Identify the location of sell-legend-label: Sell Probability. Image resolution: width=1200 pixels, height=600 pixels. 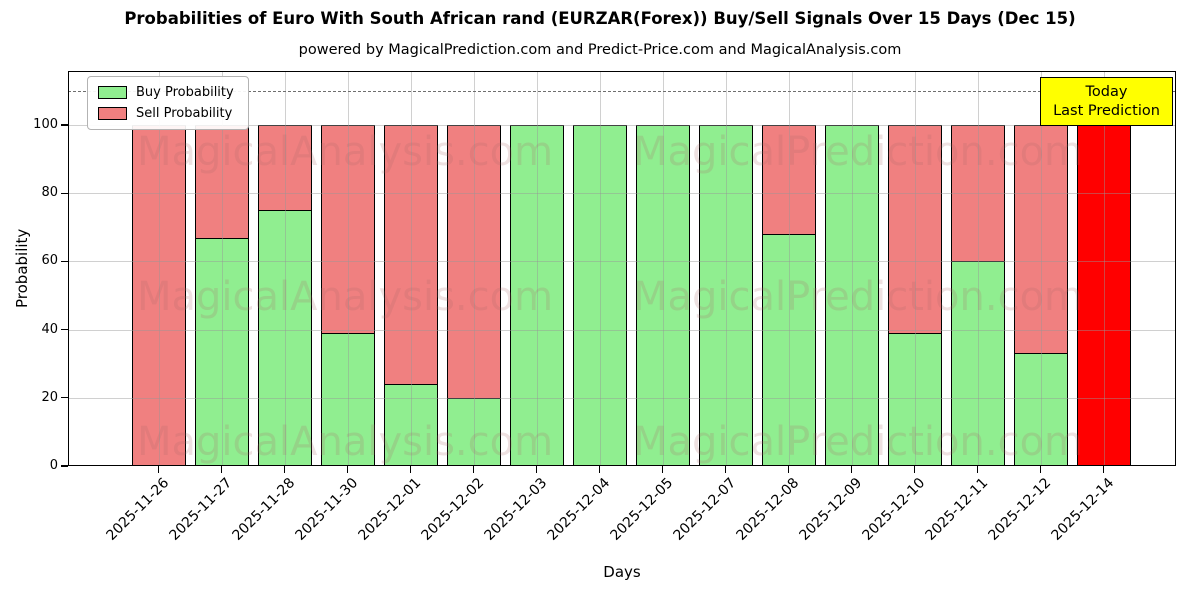
(184, 113).